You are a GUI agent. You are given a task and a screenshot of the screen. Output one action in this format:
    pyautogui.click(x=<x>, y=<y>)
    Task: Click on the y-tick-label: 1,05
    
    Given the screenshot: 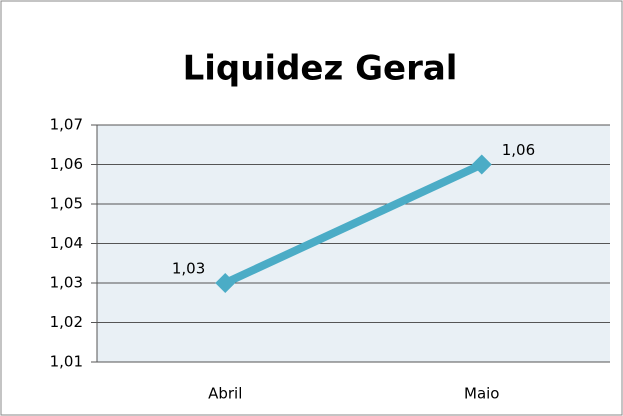 What is the action you would take?
    pyautogui.click(x=66, y=204)
    